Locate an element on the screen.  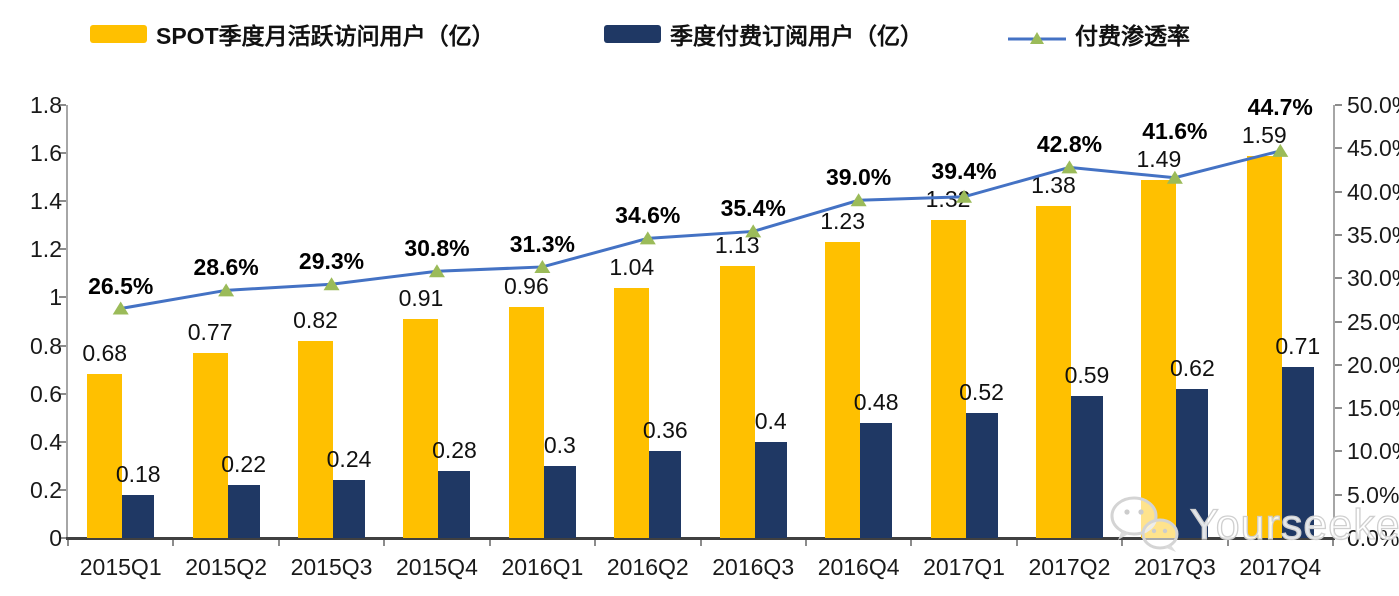
legend-label-penetration: 付费渗透率 is located at coordinates (1132, 36).